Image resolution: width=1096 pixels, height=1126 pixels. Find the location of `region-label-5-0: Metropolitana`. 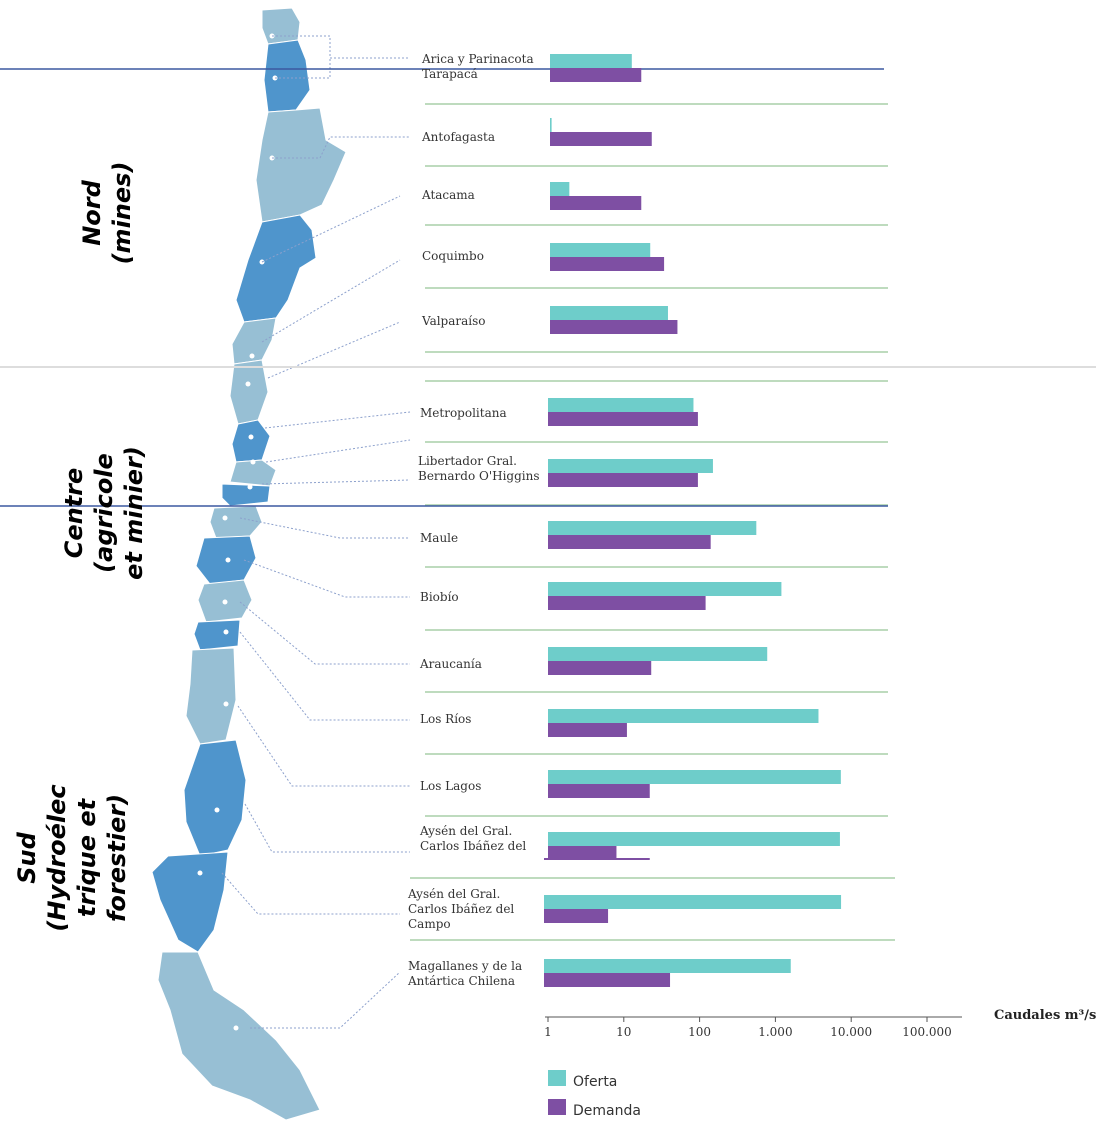

region-label-5-0: Metropolitana is located at coordinates (463, 413).